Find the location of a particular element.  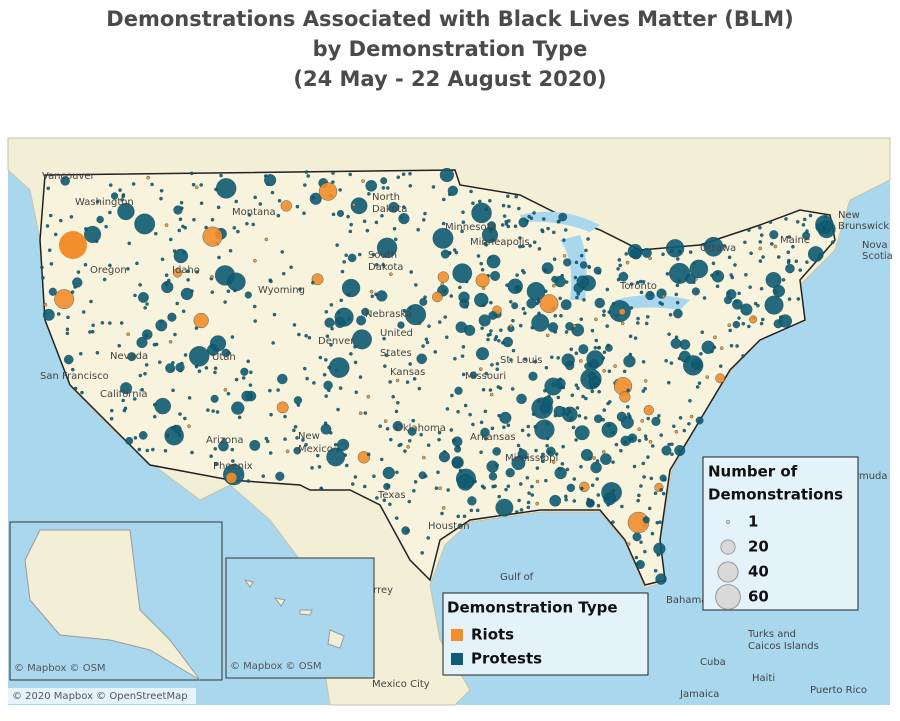

map-label: Nova is located at coordinates (875, 245).